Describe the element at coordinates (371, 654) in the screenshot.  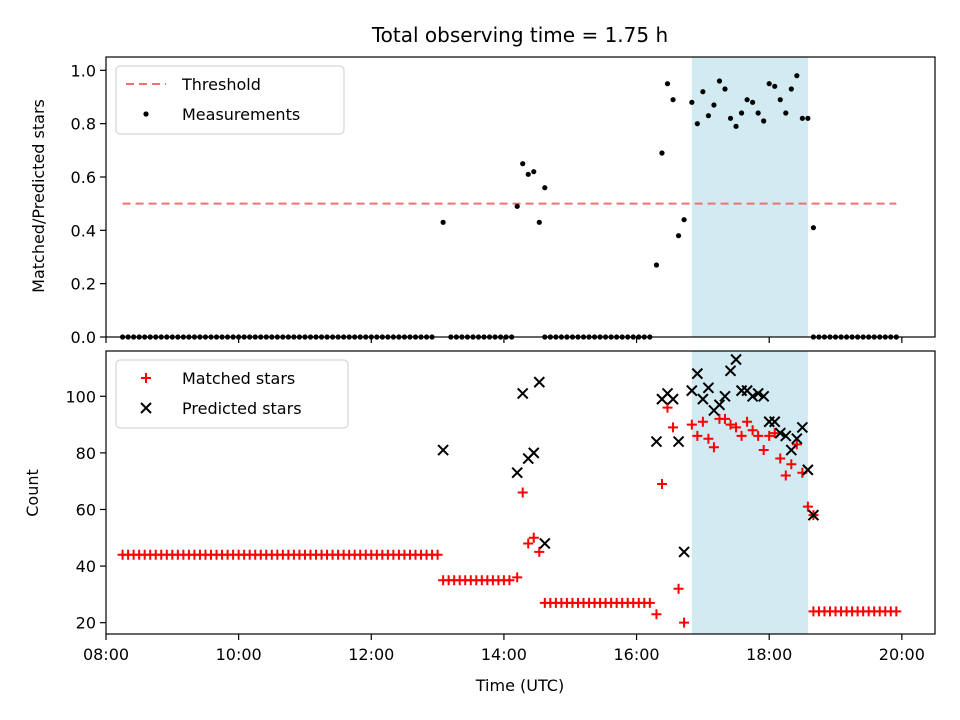
I see `x-tick-label: 12:00` at that location.